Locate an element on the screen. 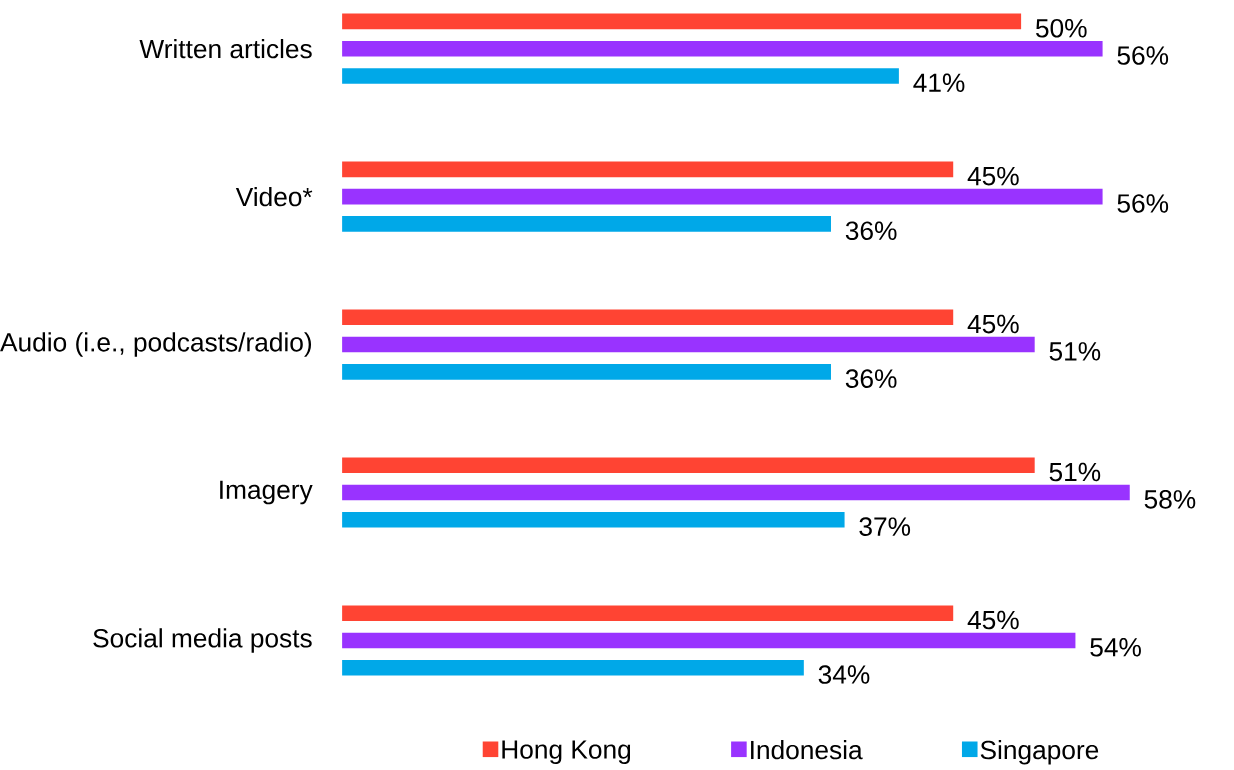 This screenshot has height=770, width=1234. y-tick-label: Imagery is located at coordinates (266, 492).